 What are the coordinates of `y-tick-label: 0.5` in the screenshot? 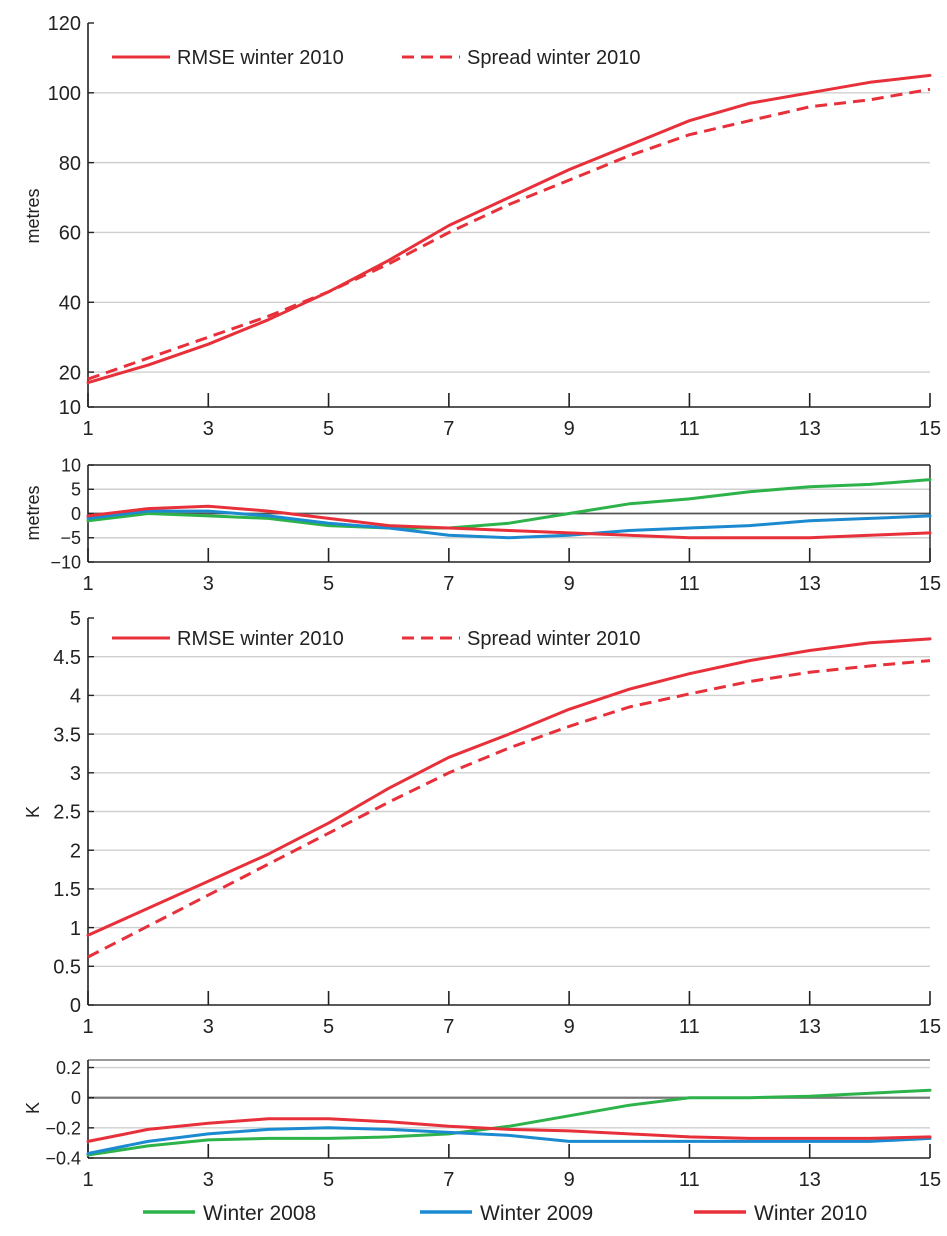 It's located at (67, 968).